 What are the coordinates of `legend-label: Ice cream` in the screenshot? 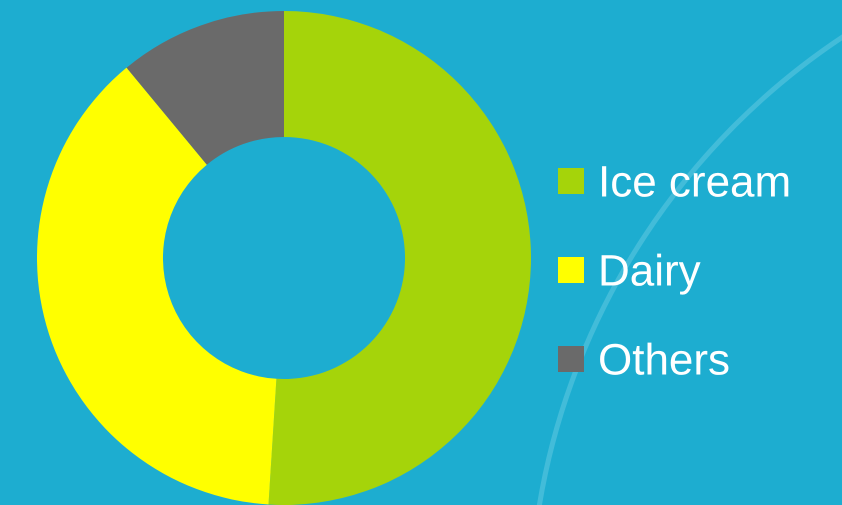 It's located at (695, 181).